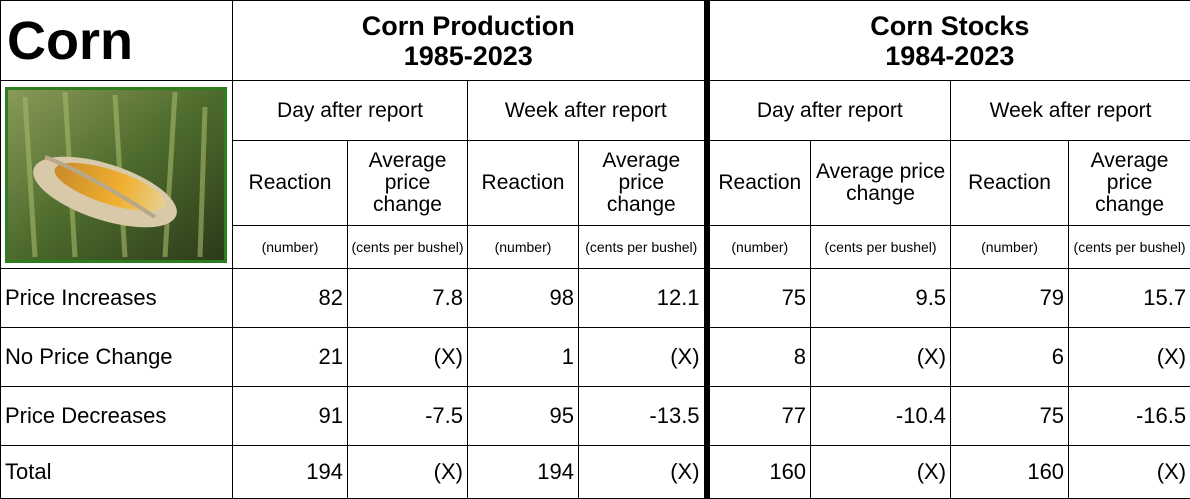  What do you see at coordinates (759, 416) in the screenshot?
I see `cell-value: 77` at bounding box center [759, 416].